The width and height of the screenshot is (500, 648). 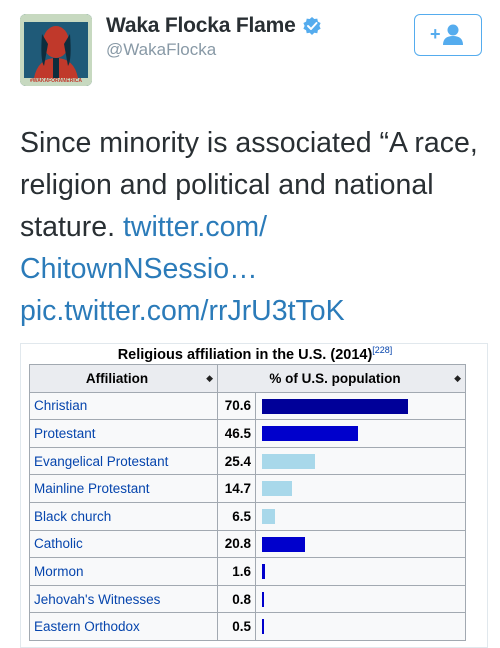 I want to click on tweet-link-pic: pic.twitter.com/rrJrU3tToK, so click(x=182, y=311).